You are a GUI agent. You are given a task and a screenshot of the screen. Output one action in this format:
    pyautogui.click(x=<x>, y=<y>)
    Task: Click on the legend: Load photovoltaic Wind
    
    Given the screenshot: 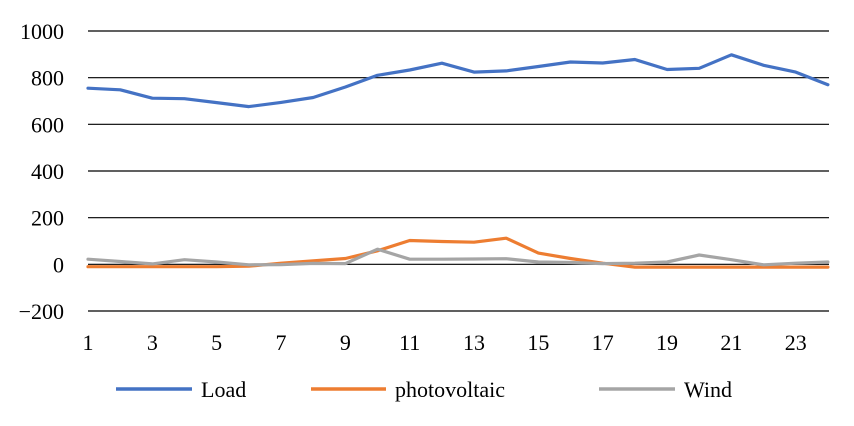 What is the action you would take?
    pyautogui.click(x=424, y=389)
    